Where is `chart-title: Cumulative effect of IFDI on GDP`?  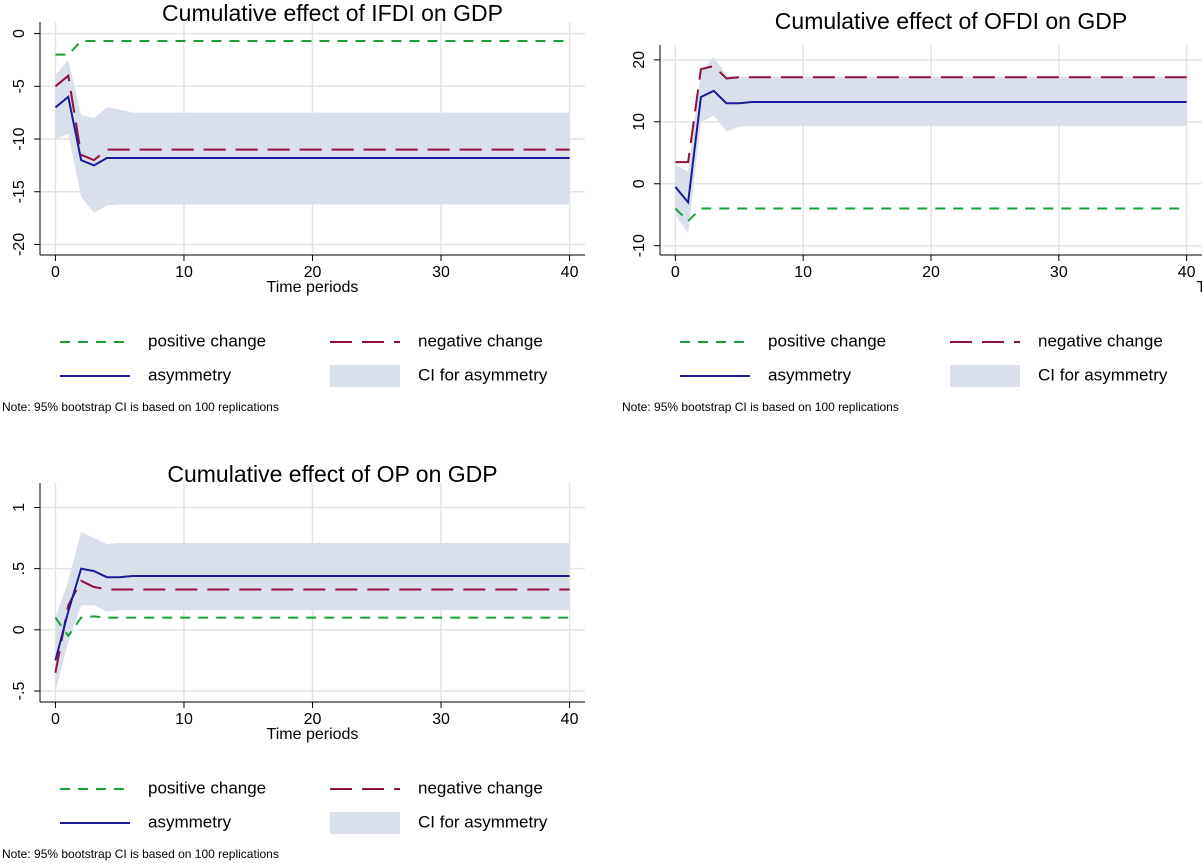
chart-title: Cumulative effect of IFDI on GDP is located at coordinates (332, 13).